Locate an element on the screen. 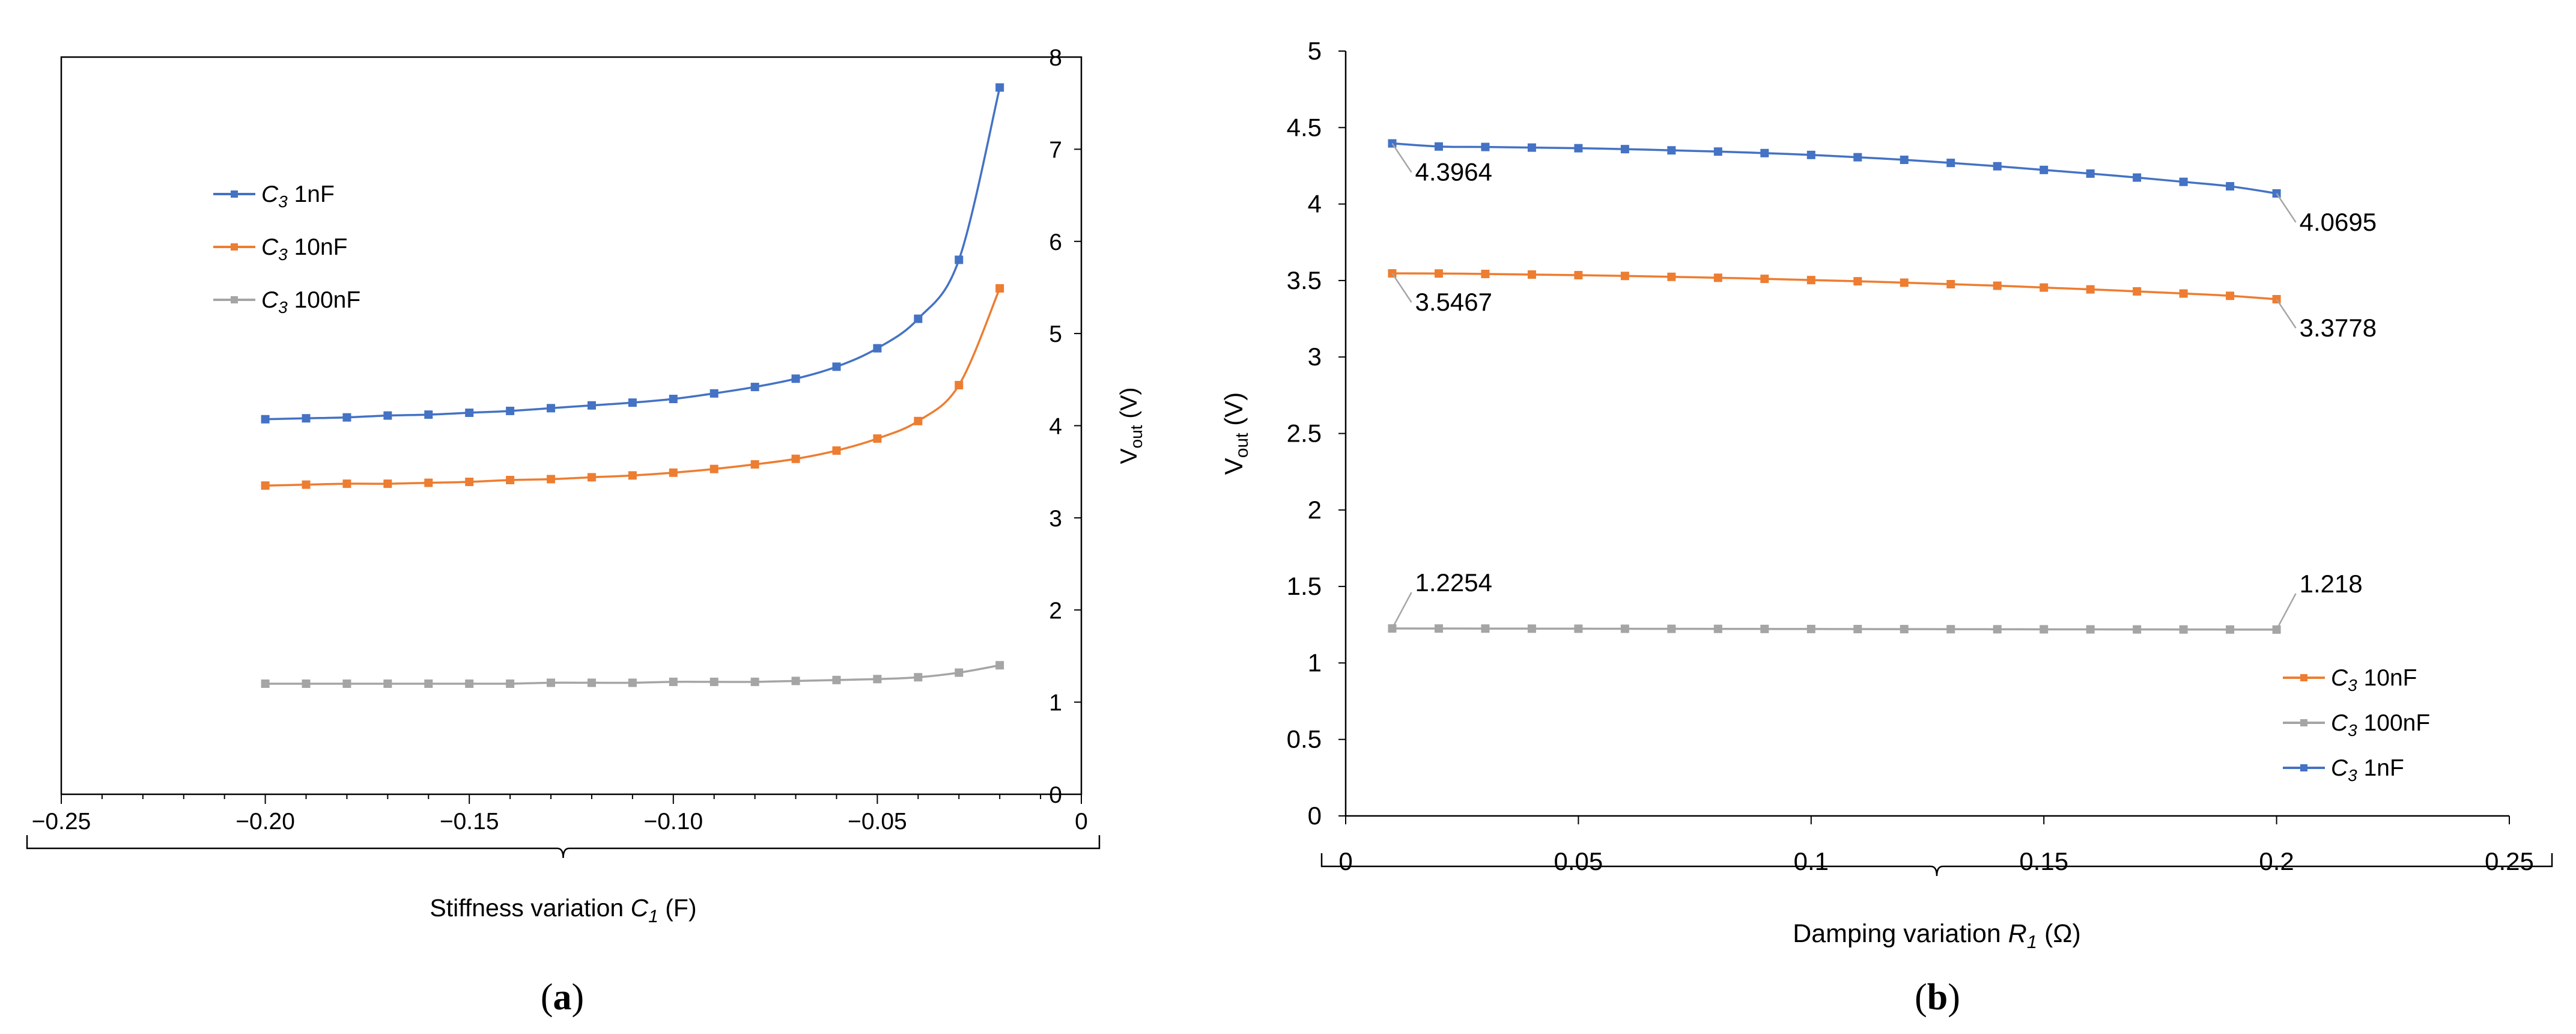 The width and height of the screenshot is (2576, 1034). legend-marker-b1 is located at coordinates (2303, 723).